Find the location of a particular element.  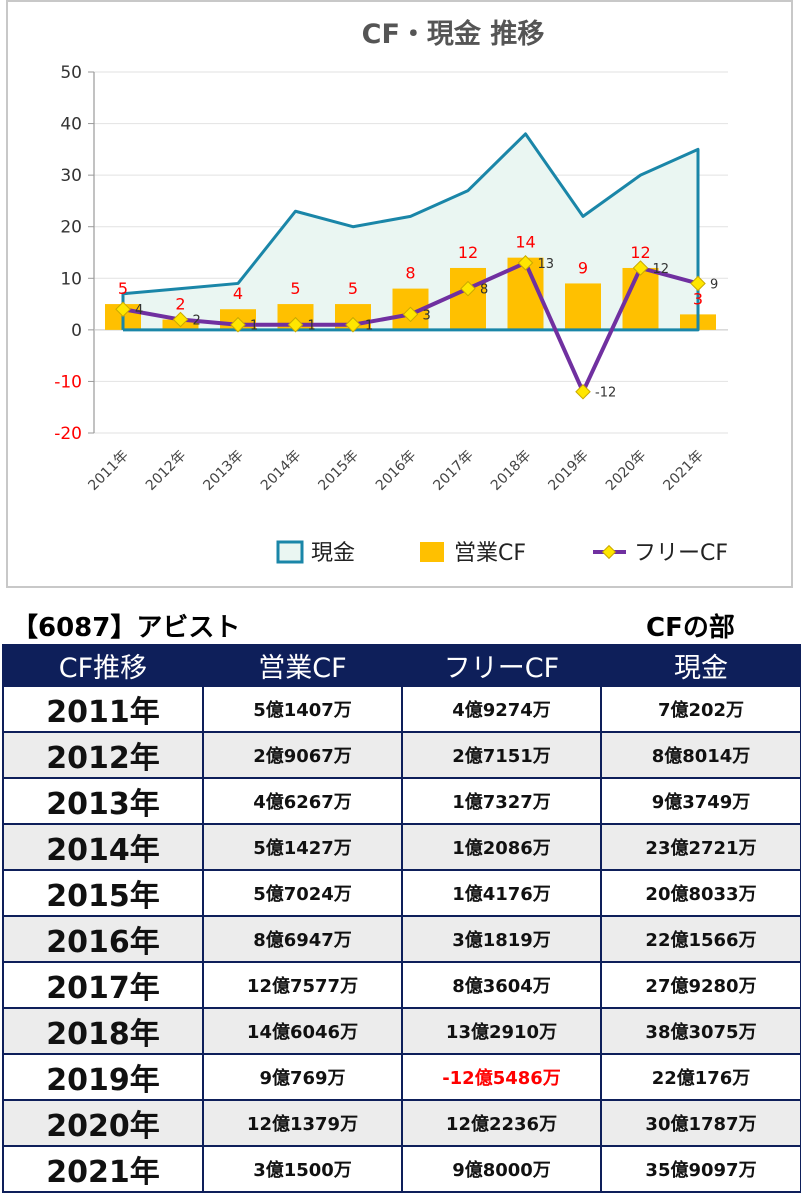

year-cell: 2012年 is located at coordinates (103, 755).